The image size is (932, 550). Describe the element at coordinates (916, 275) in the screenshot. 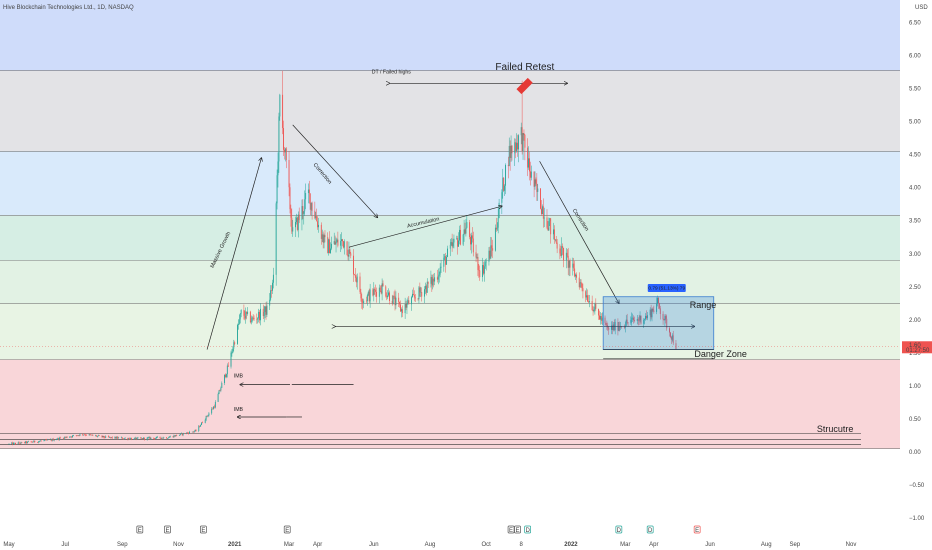

I see `y-axis-panel` at that location.